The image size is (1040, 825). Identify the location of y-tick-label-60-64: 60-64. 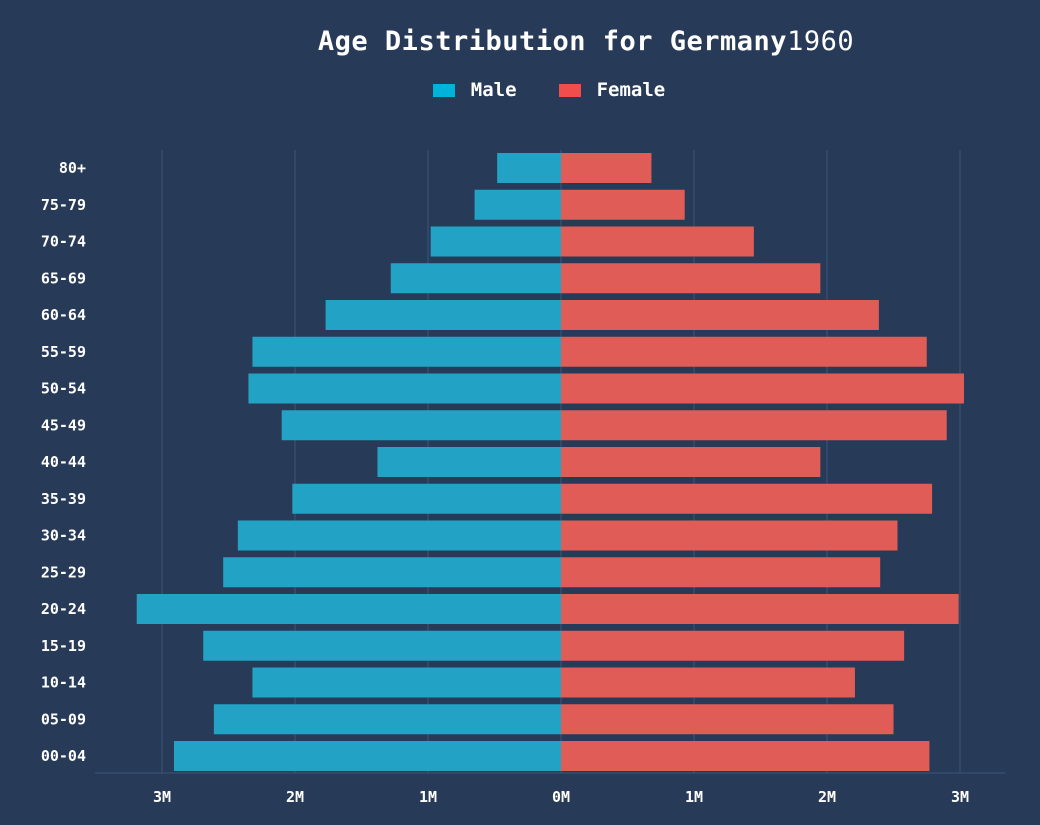
(63, 315).